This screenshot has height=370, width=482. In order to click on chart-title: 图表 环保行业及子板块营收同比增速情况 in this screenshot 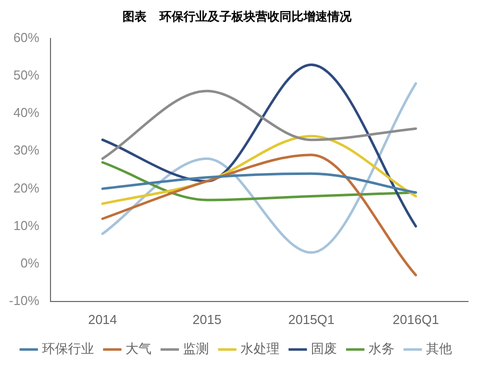, I will do `click(237, 16)`.